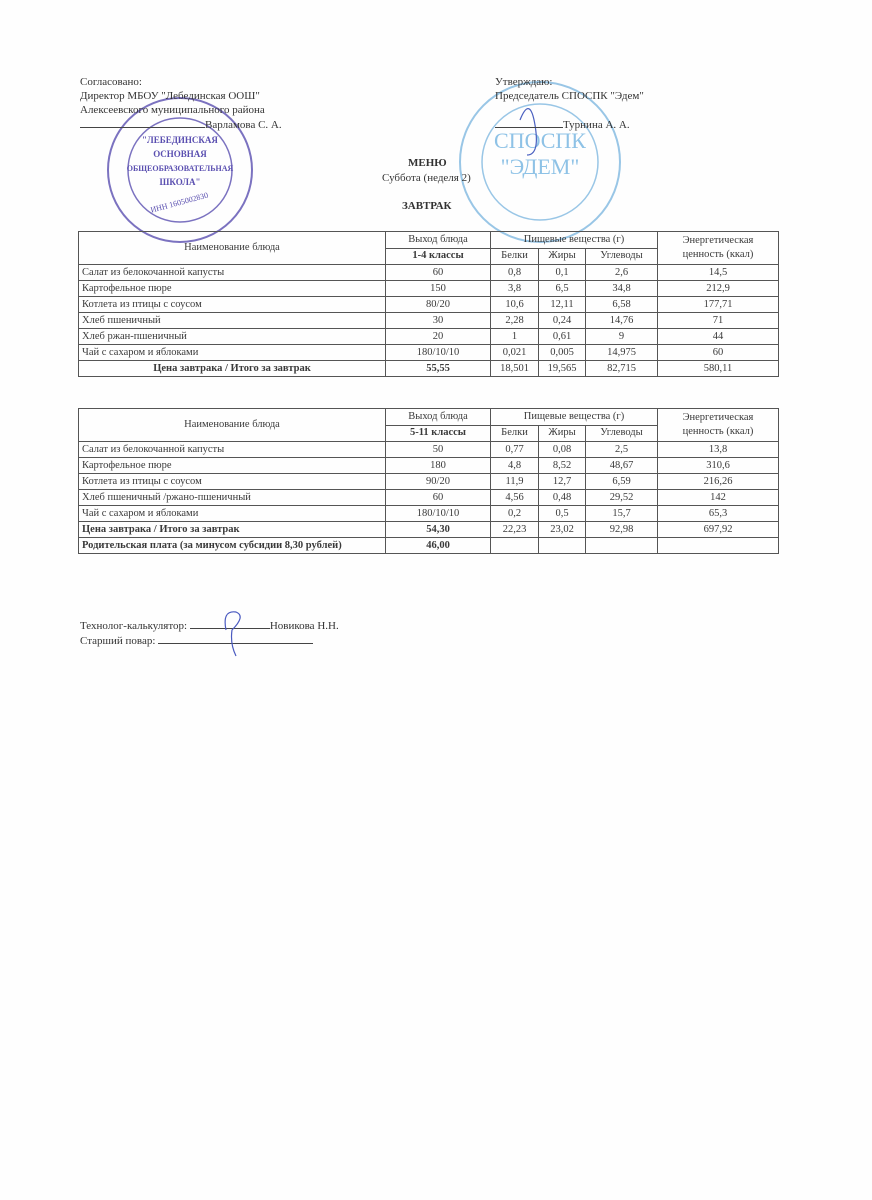 This screenshot has width=872, height=1200. Describe the element at coordinates (718, 368) in the screenshot. I see `total-row-dish-energy: 580,11` at that location.